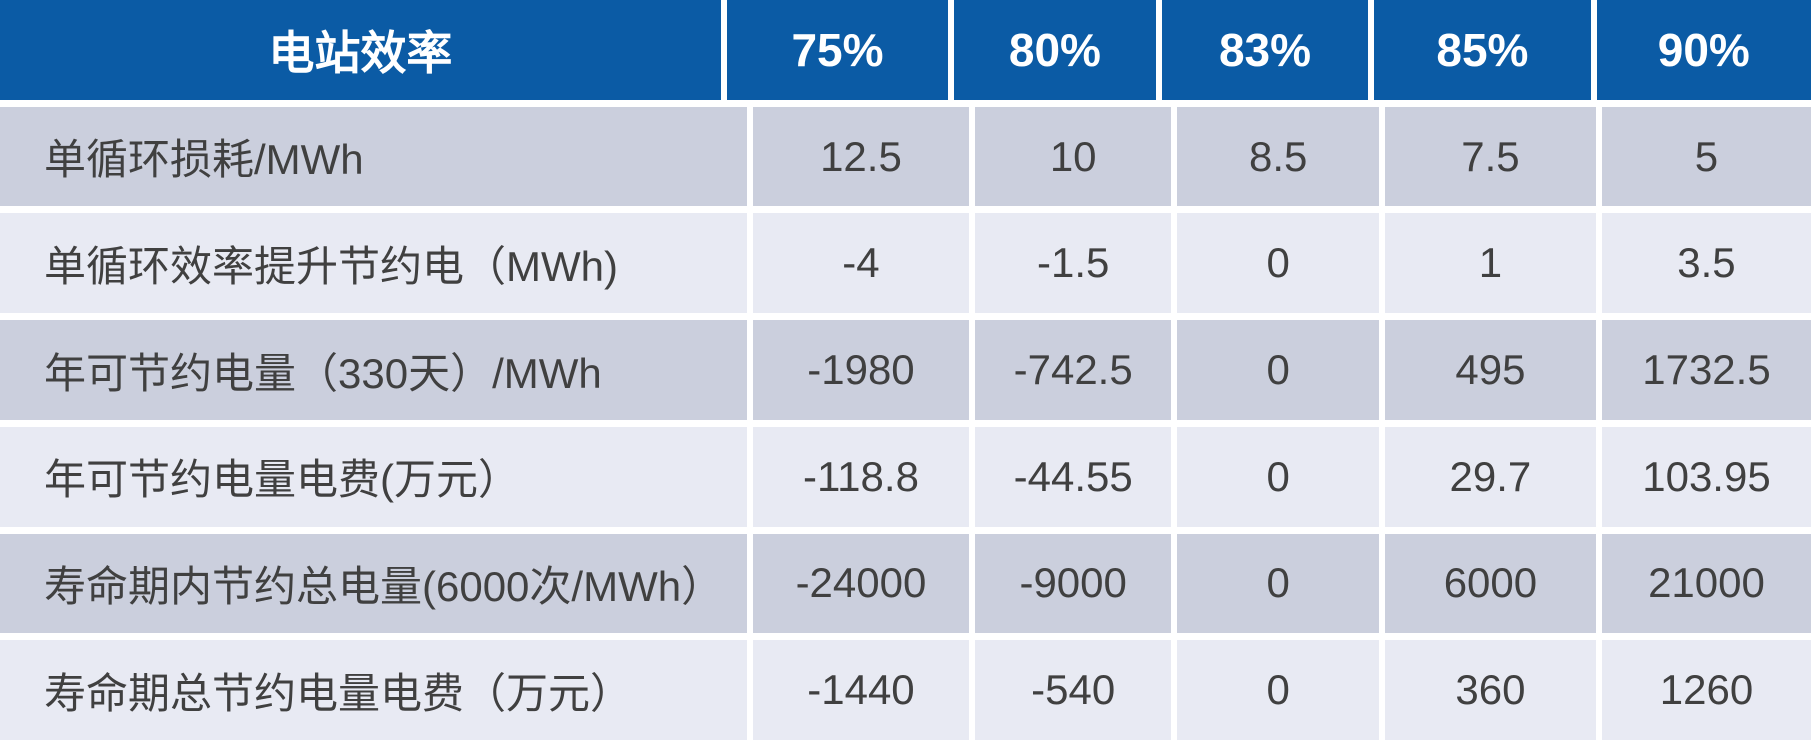 The image size is (1811, 745). I want to click on header-col-83: 83%, so click(1265, 50).